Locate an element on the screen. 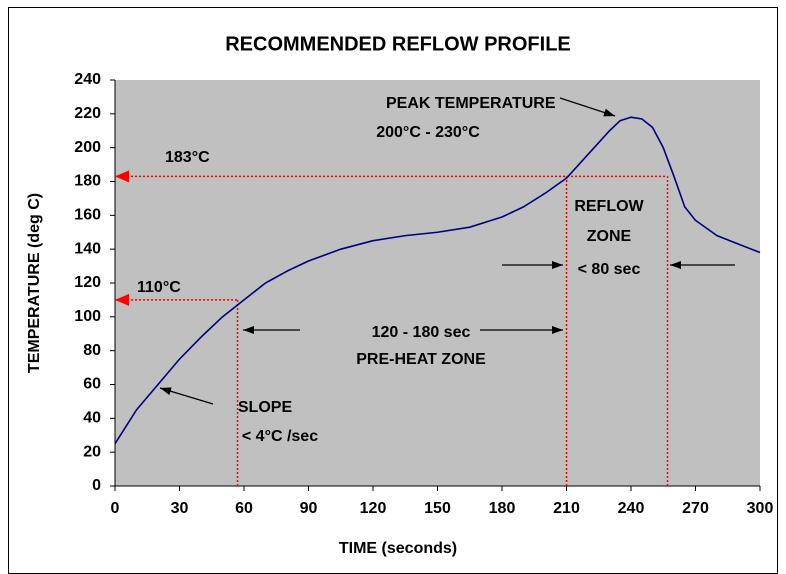  x-tick-label: 180 is located at coordinates (502, 508).